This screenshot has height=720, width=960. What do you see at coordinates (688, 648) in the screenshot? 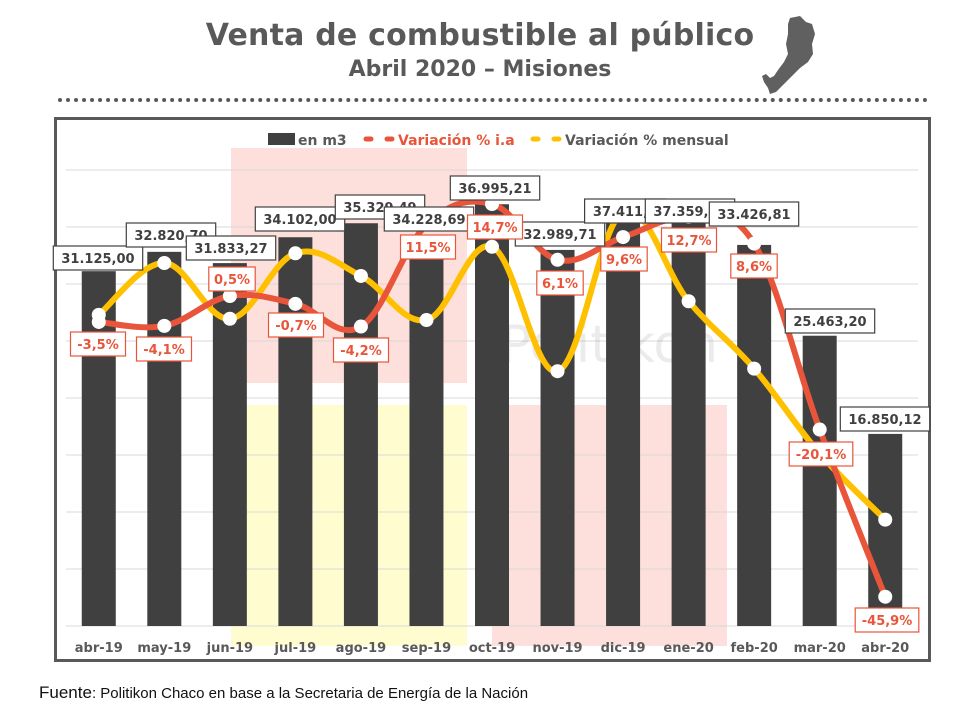
I see `x-tick-ene-20: ene-20` at bounding box center [688, 648].